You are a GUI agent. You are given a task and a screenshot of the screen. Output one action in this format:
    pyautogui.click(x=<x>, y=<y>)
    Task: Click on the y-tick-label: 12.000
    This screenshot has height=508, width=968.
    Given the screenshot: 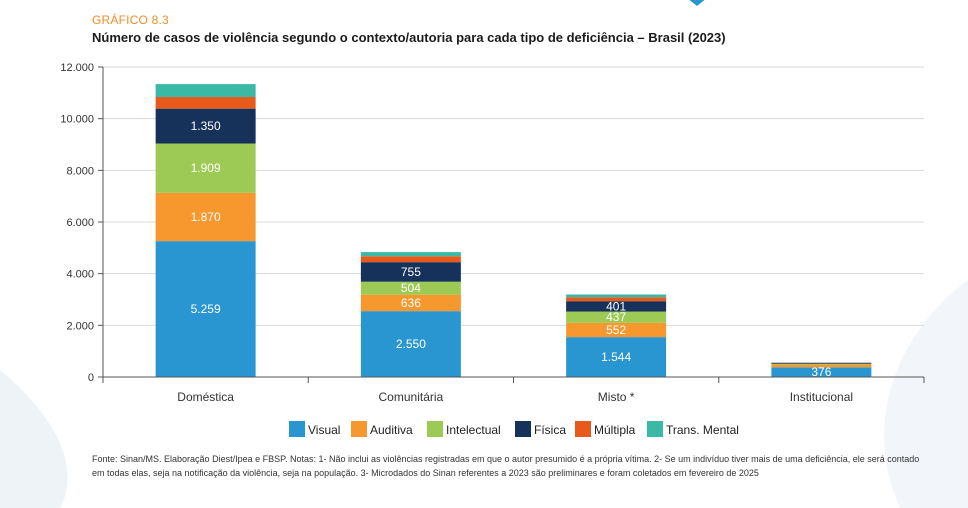 What is the action you would take?
    pyautogui.click(x=77, y=68)
    